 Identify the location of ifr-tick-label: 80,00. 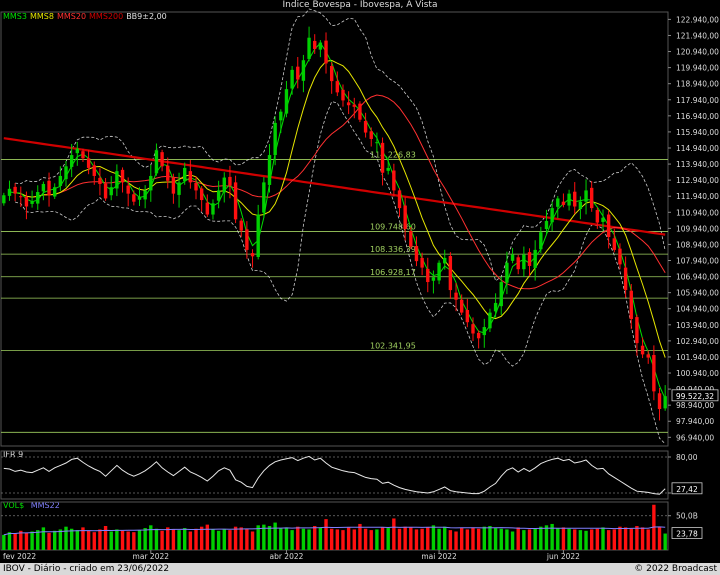
(687, 457).